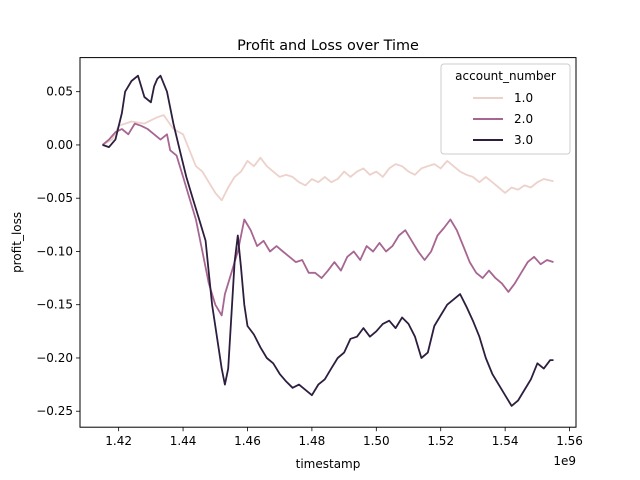 The width and height of the screenshot is (640, 480). What do you see at coordinates (54, 411) in the screenshot?
I see `y-tick-label: −0.25` at bounding box center [54, 411].